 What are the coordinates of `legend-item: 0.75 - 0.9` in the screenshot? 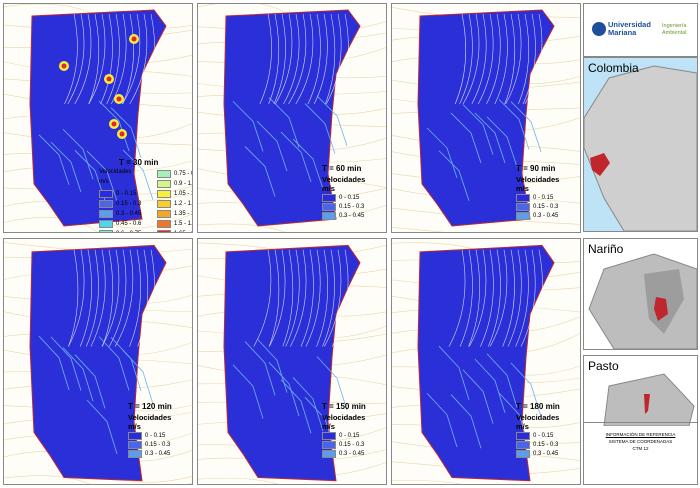 It's located at (174, 173).